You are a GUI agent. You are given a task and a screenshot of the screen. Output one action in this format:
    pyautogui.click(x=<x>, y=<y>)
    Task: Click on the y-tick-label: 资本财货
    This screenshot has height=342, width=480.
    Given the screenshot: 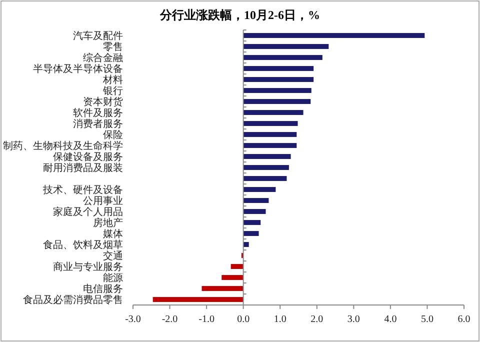 What is the action you would take?
    pyautogui.click(x=103, y=102)
    